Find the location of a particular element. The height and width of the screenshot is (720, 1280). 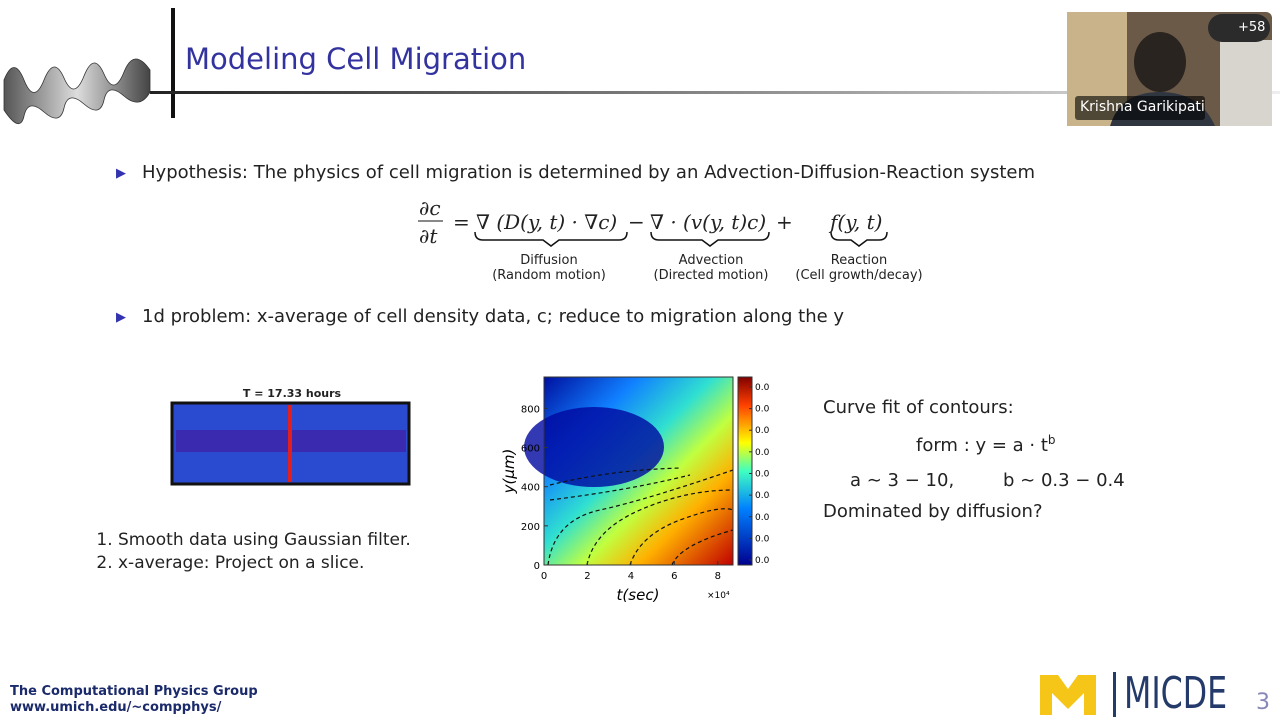

speaker-name: Krishna Garikipati is located at coordinates (1142, 107).